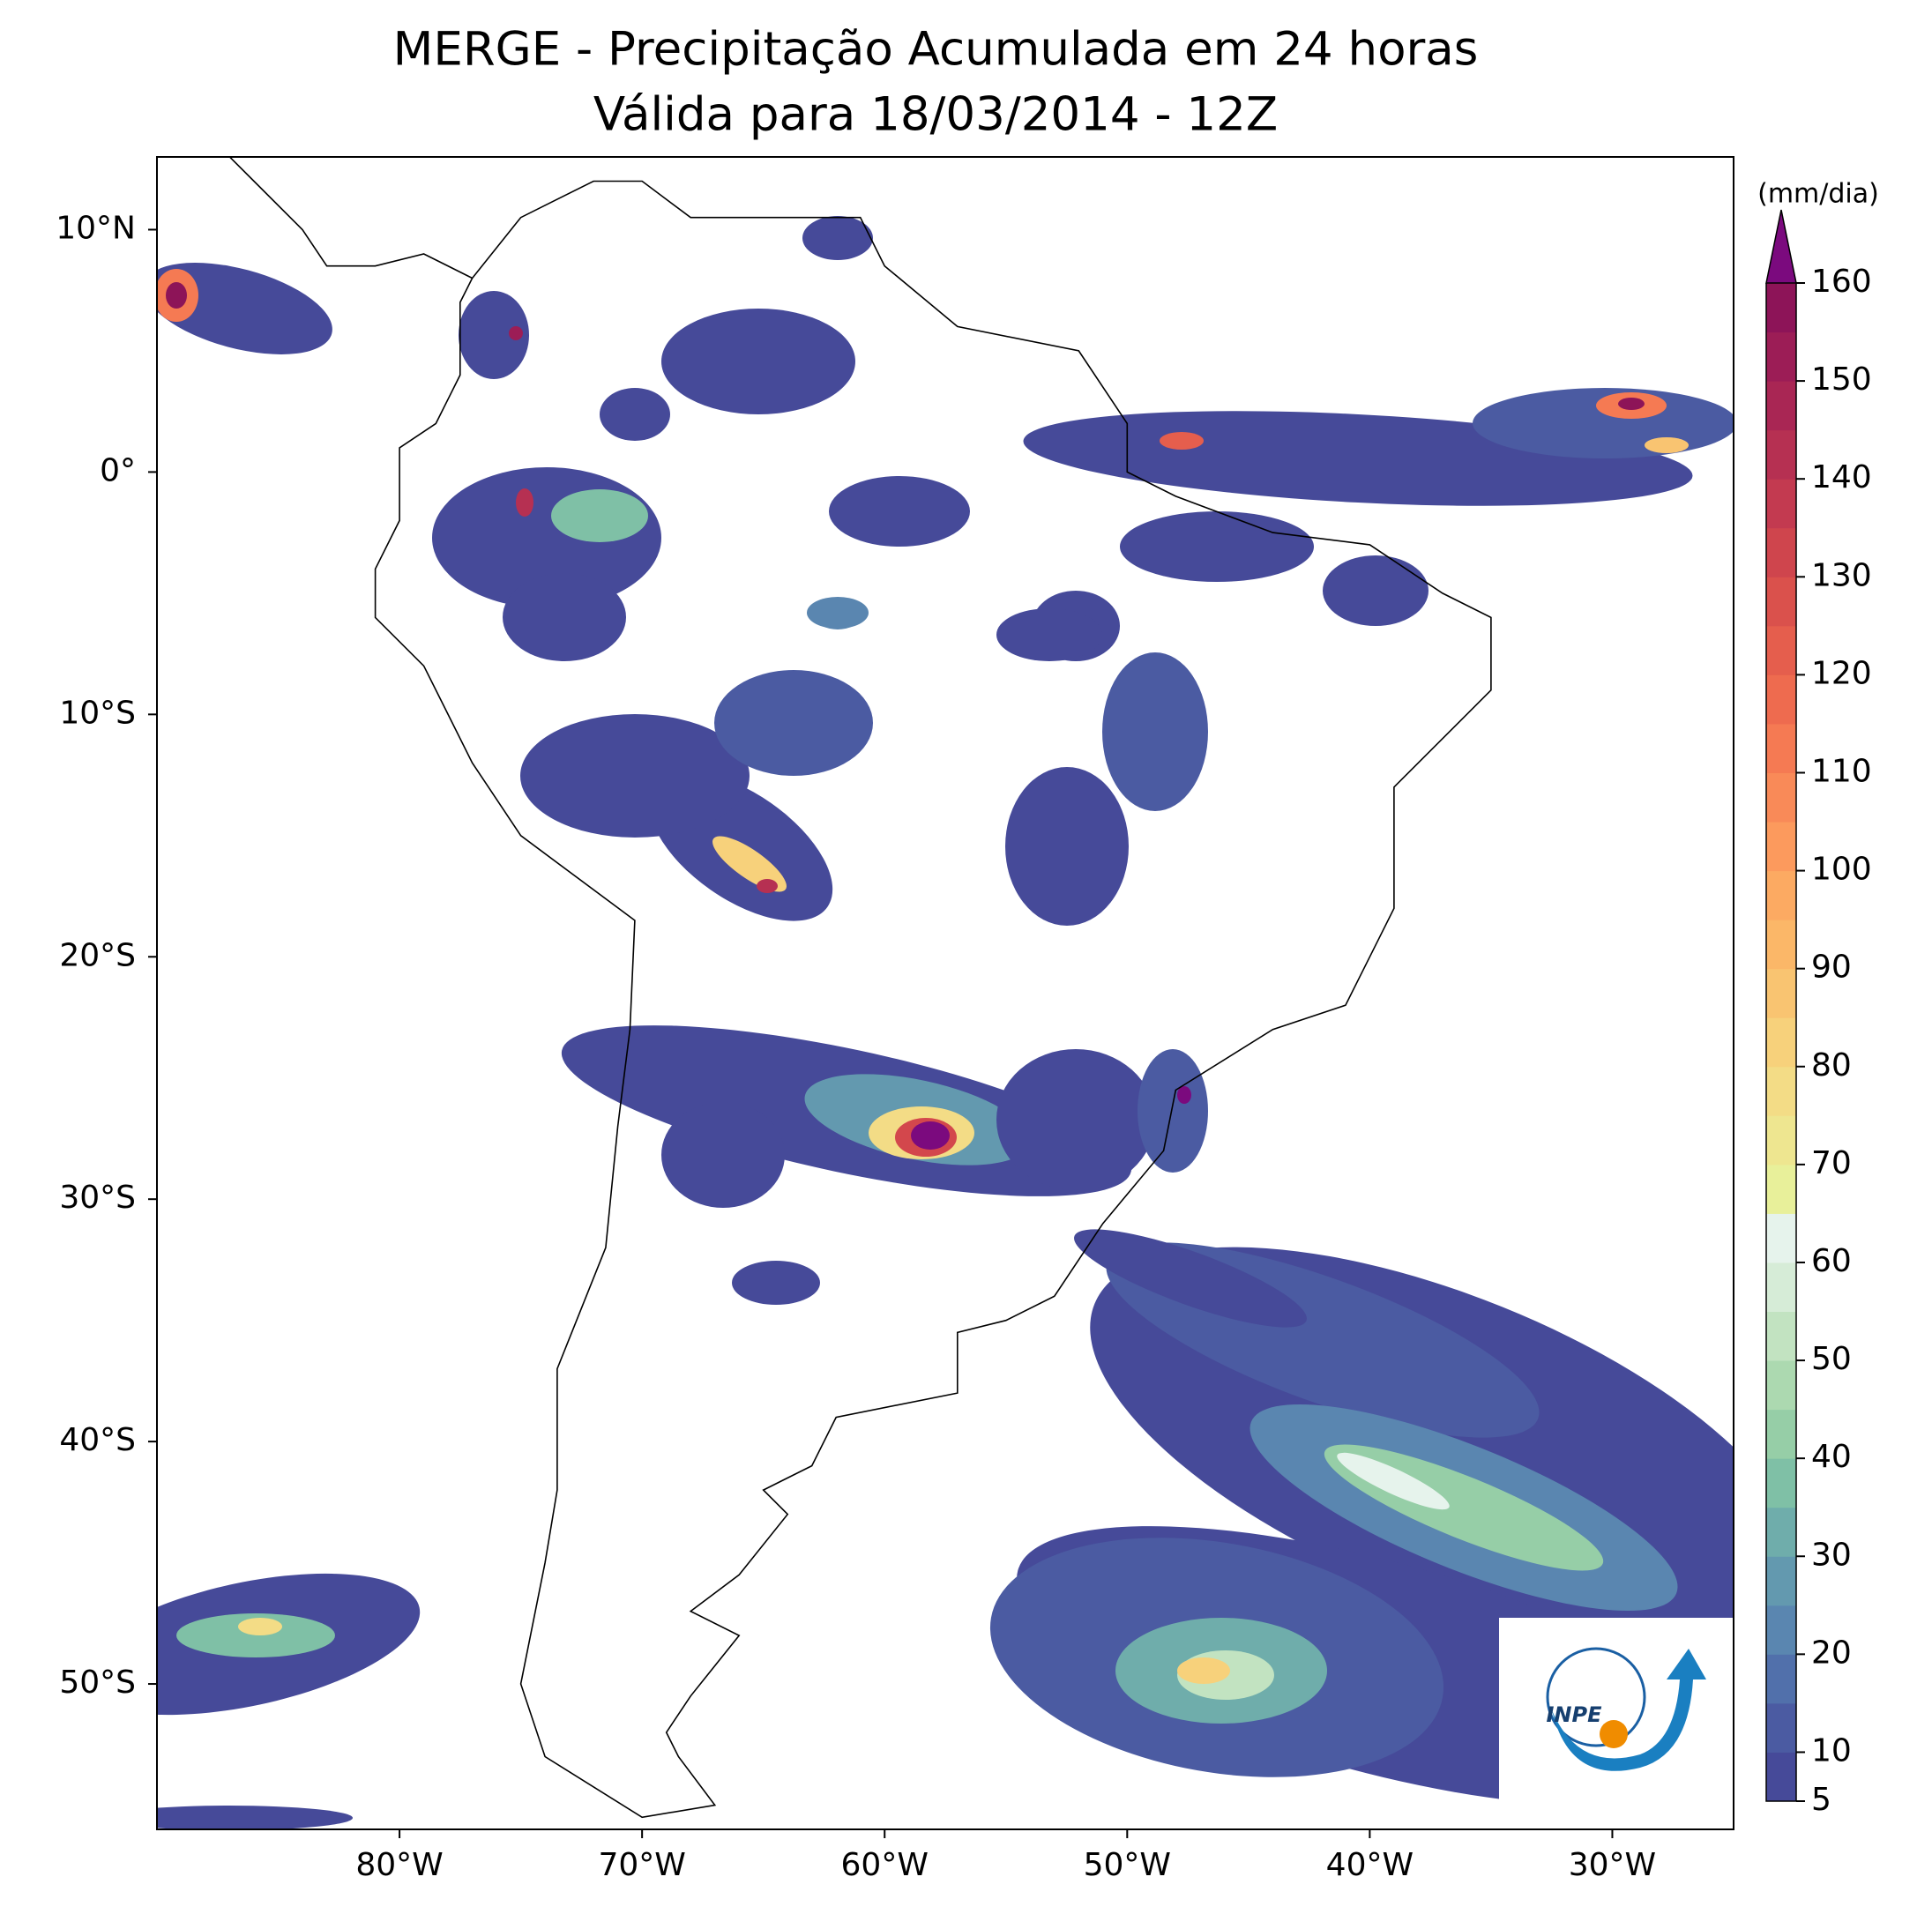  Describe the element at coordinates (1842, 477) in the screenshot. I see `colorbar-tick-label: 140` at that location.